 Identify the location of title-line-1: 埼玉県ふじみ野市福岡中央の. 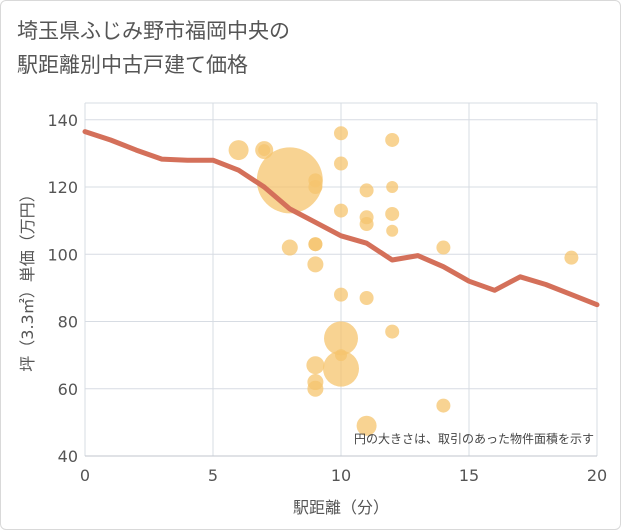
(153, 31).